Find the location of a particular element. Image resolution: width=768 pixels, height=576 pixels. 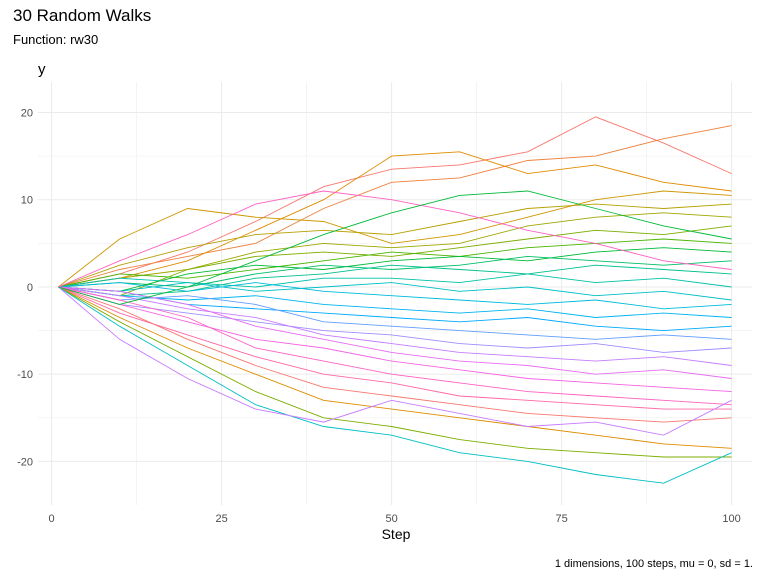

y-tick-labels: -20 -10 0 10 20 is located at coordinates (25, 288).